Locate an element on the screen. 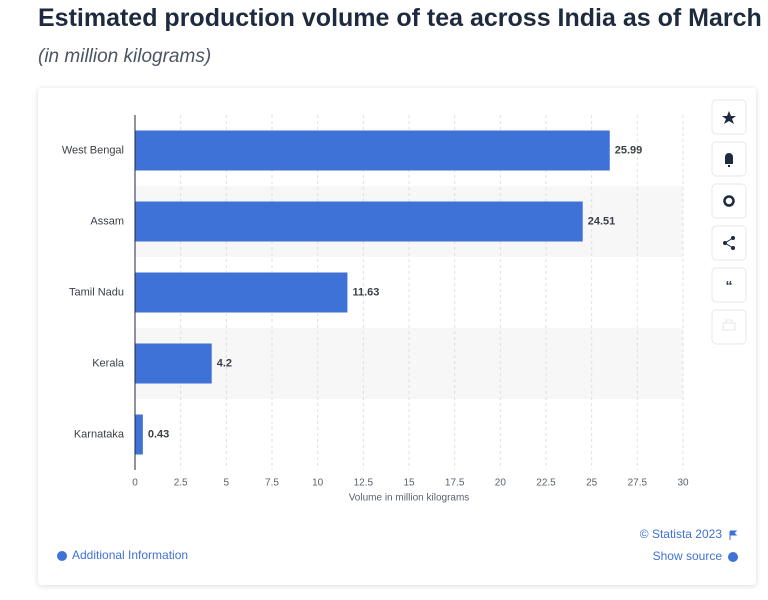  value-label: 4.2 is located at coordinates (224, 363).